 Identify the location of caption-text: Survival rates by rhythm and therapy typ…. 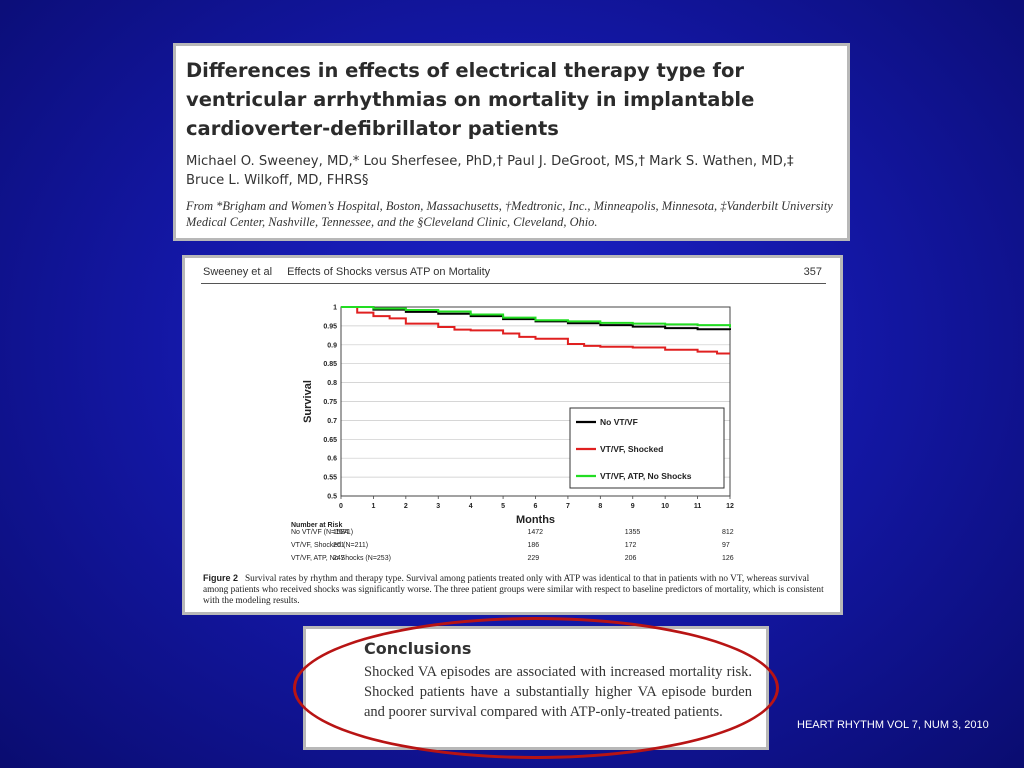
(513, 590).